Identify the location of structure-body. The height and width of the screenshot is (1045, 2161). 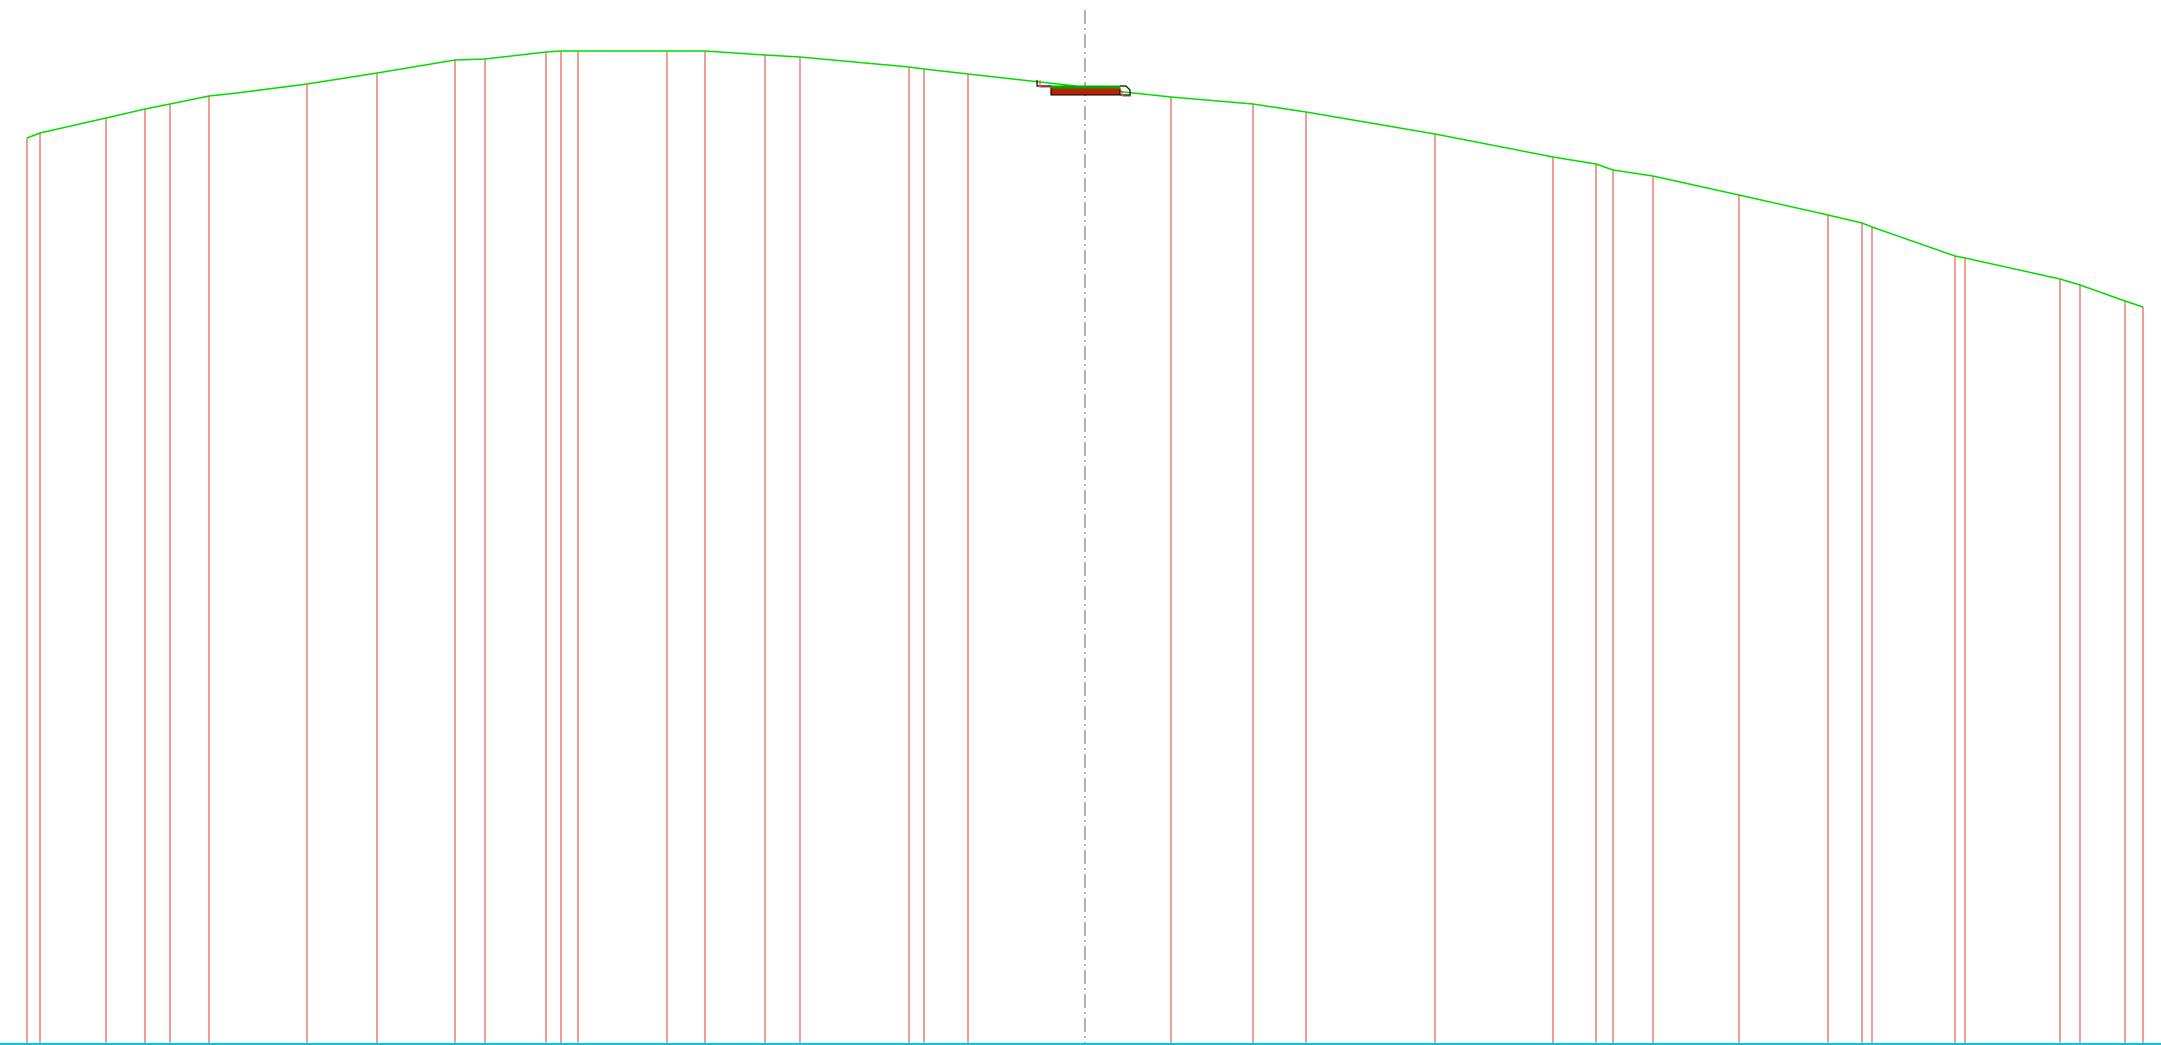
(1085, 91).